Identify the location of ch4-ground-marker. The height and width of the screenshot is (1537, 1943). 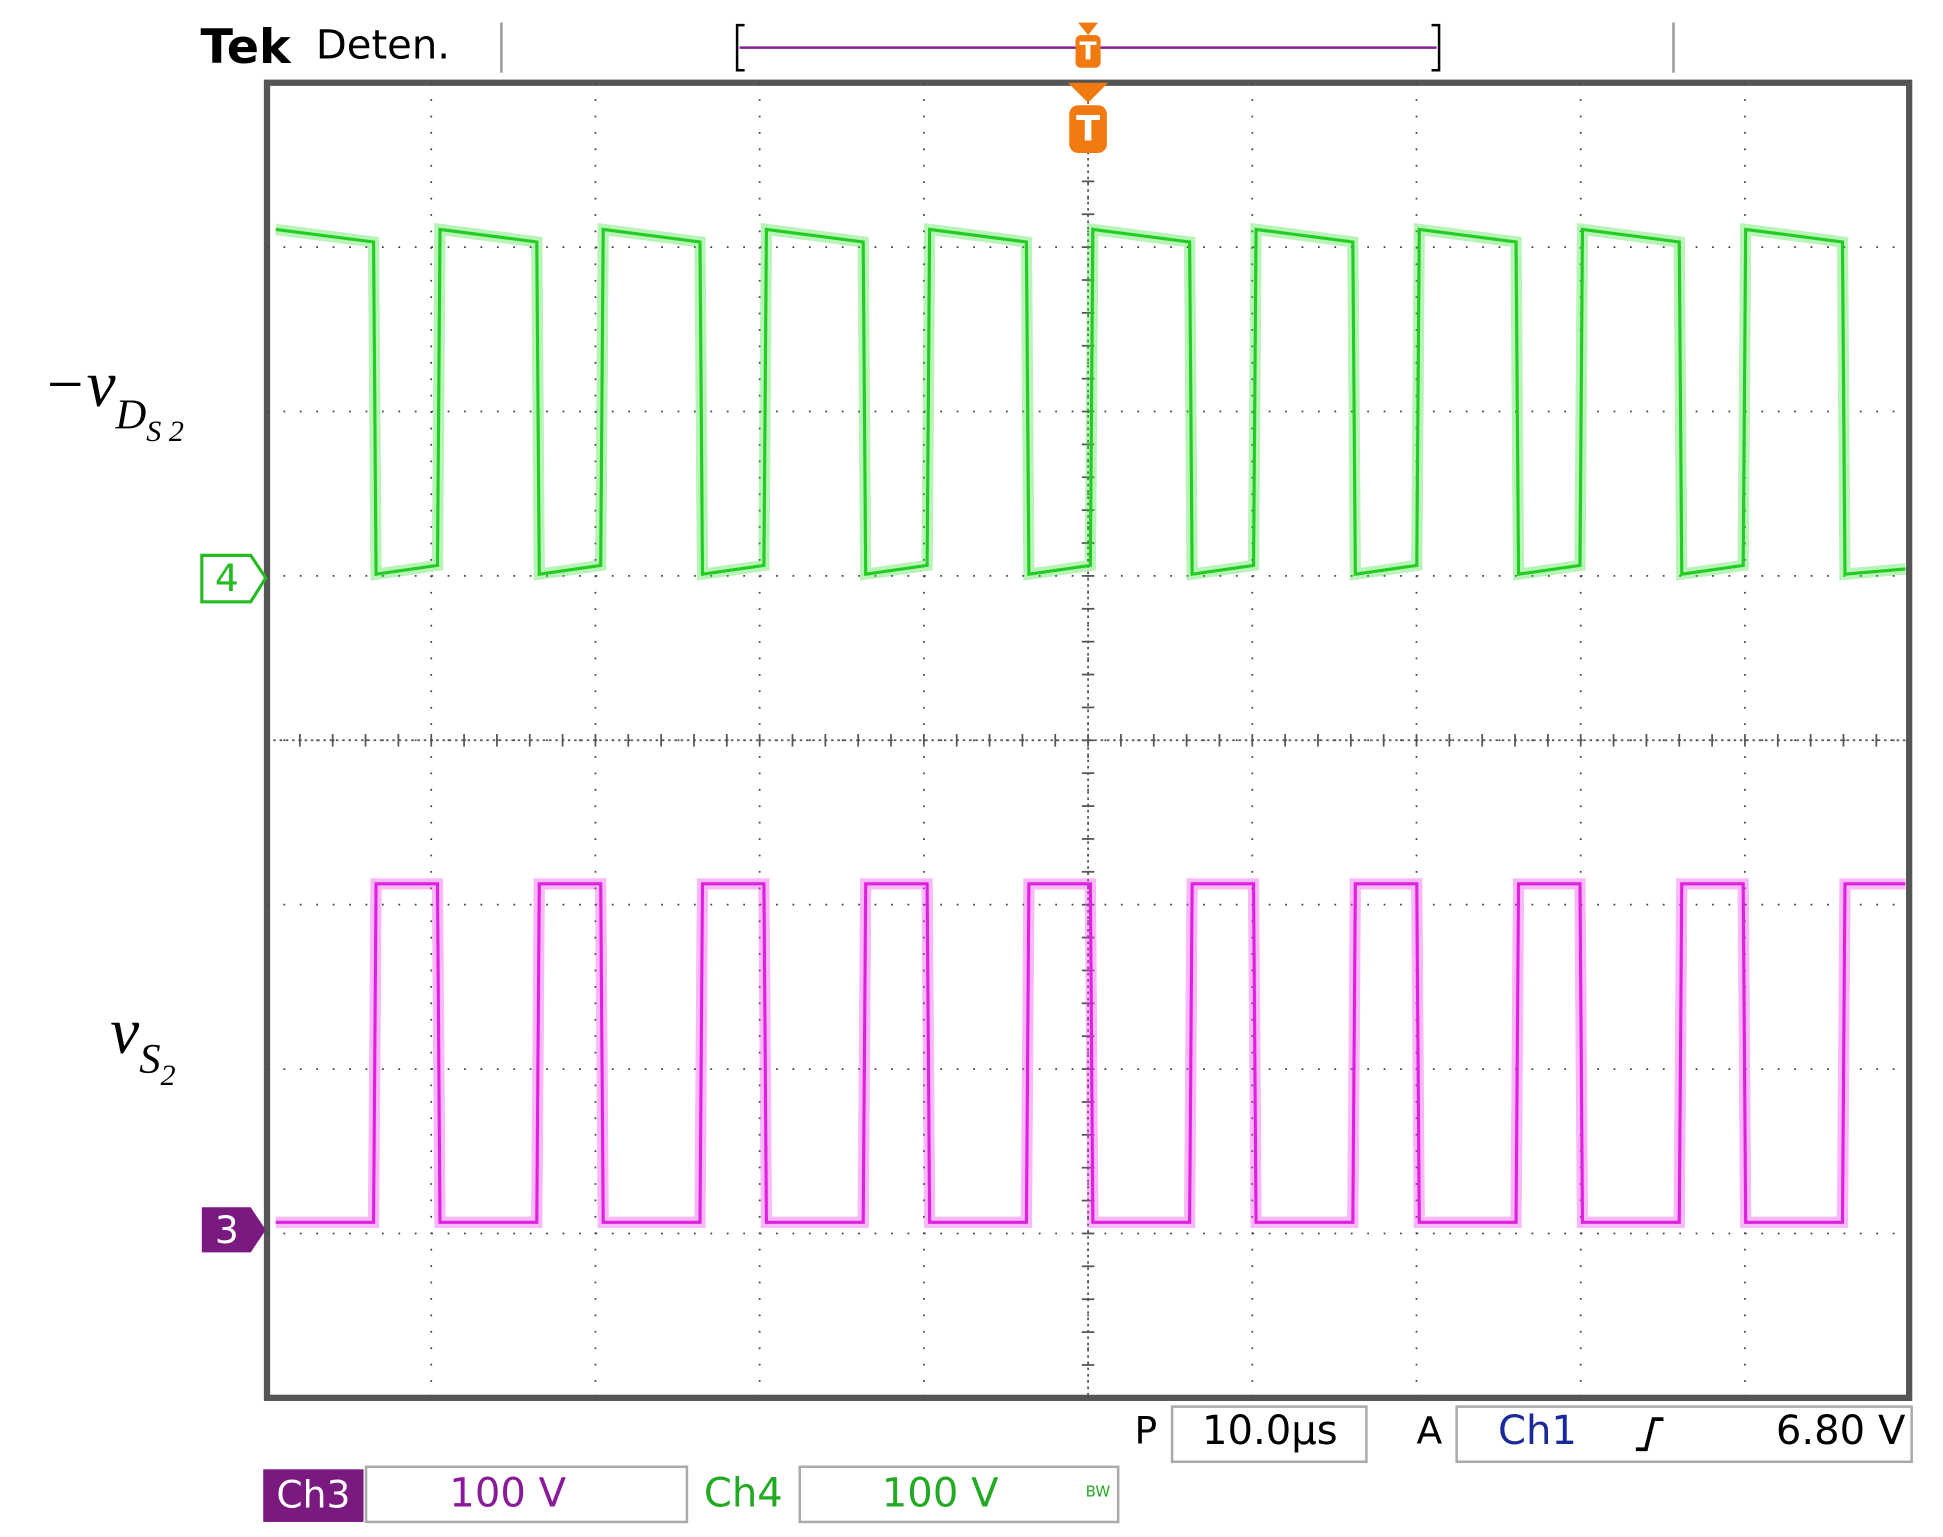
(234, 578).